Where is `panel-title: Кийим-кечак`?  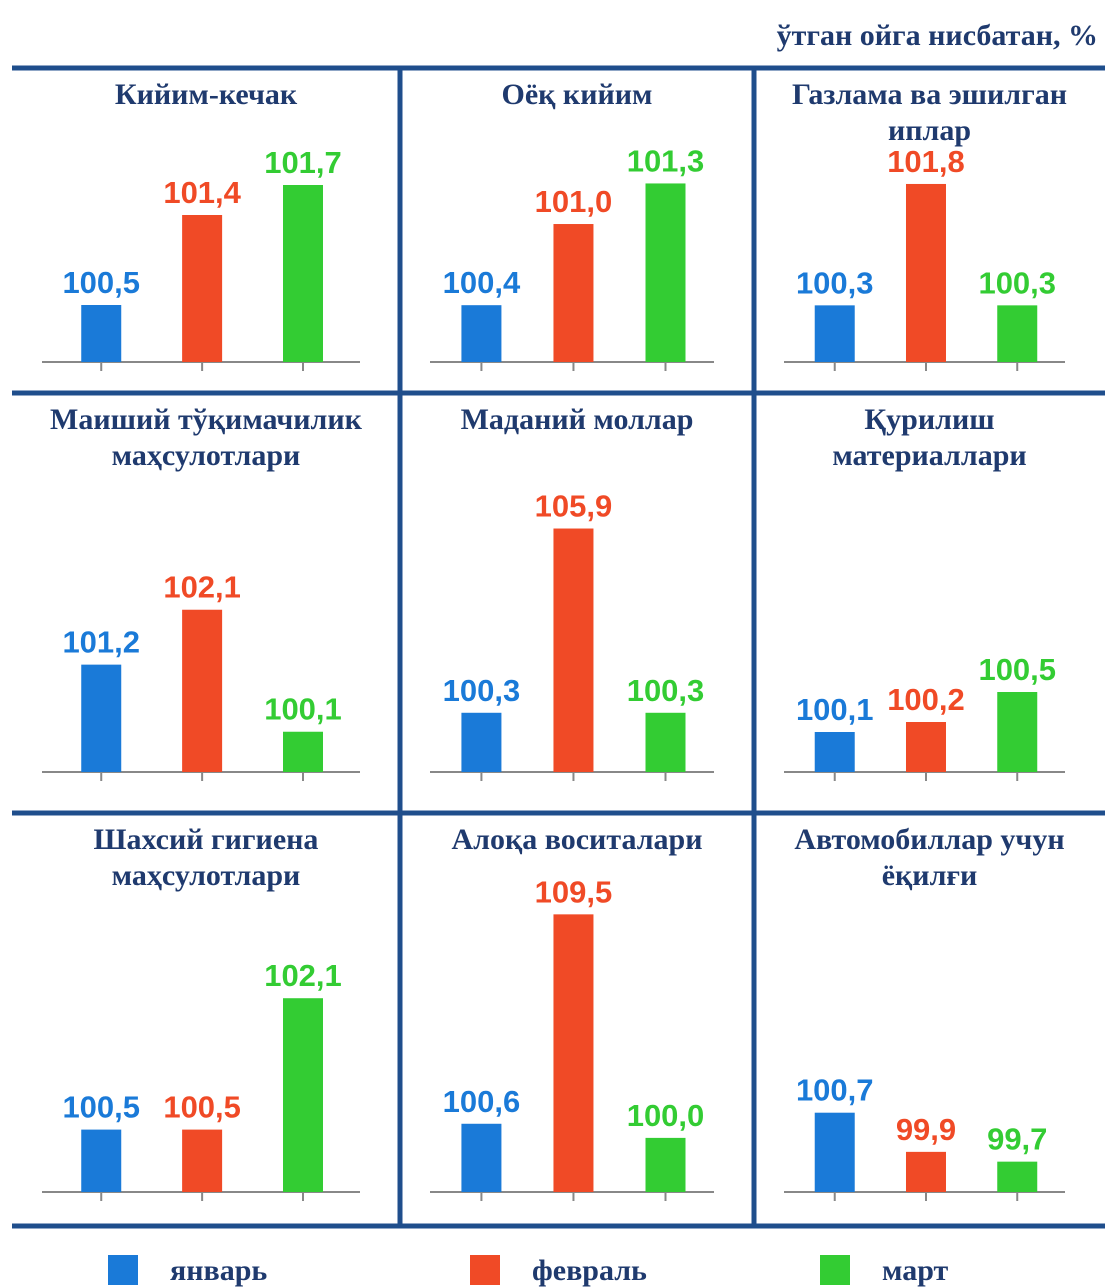 panel-title: Кийим-кечак is located at coordinates (206, 94).